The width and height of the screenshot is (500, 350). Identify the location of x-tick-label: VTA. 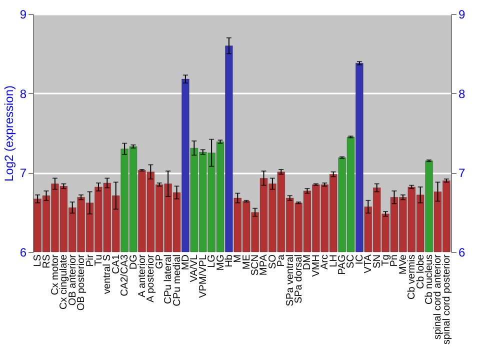
(368, 264).